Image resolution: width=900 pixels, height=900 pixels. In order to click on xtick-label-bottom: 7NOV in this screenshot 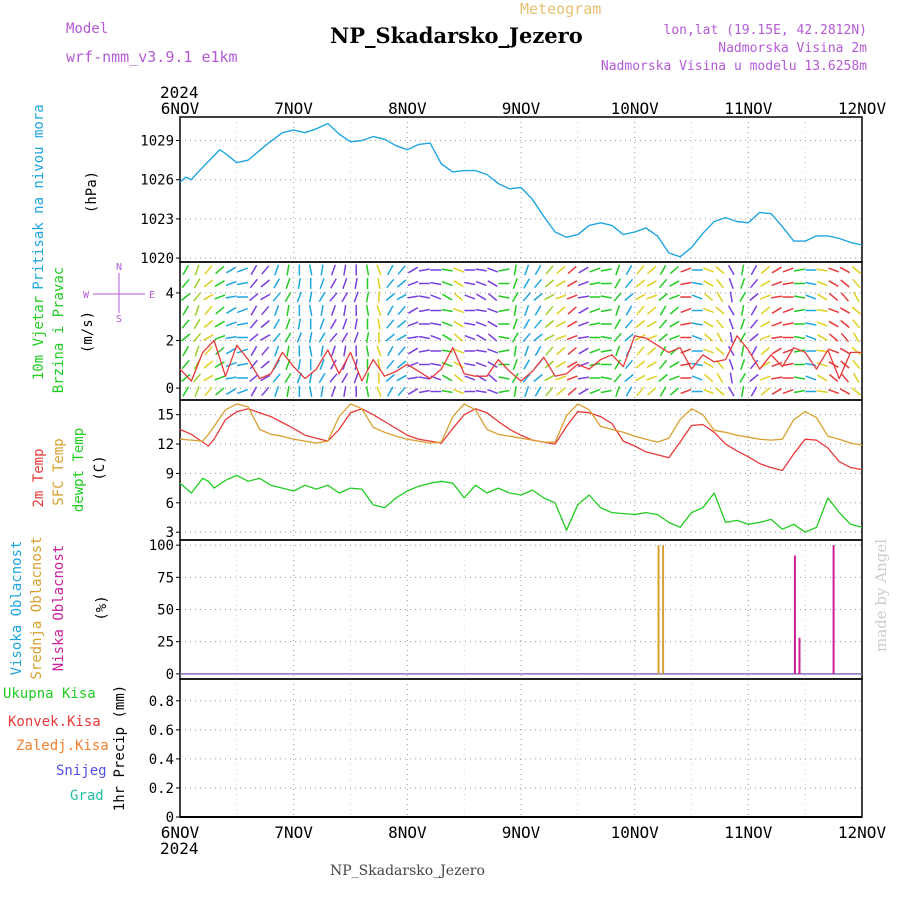, I will do `click(293, 832)`.